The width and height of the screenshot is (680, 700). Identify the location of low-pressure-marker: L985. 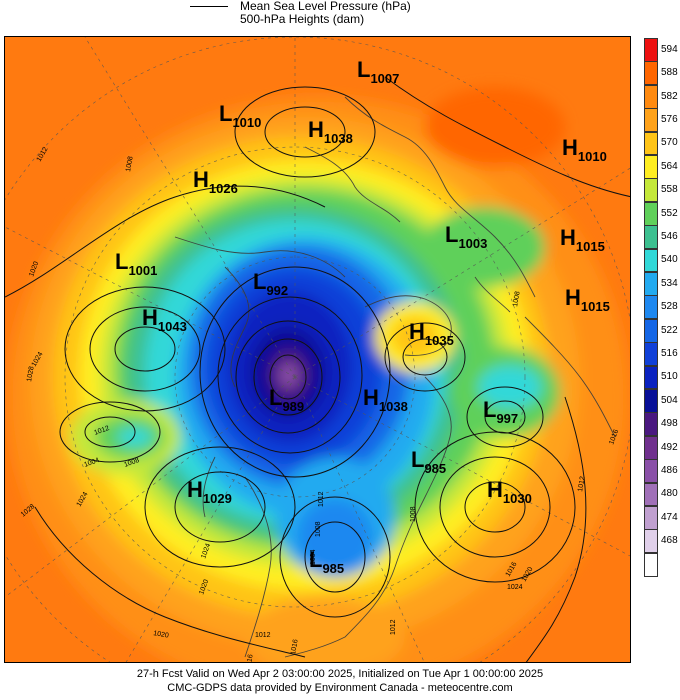
(326, 561).